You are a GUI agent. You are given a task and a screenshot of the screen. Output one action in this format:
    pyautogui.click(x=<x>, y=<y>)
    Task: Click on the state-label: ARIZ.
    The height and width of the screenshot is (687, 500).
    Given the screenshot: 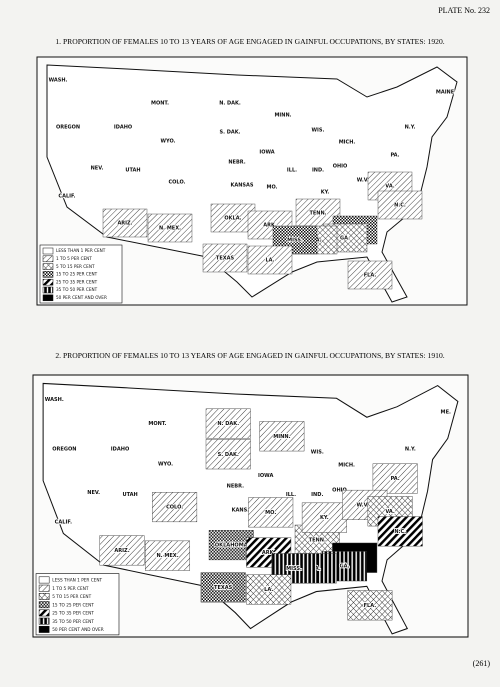 What is the action you would take?
    pyautogui.click(x=124, y=224)
    